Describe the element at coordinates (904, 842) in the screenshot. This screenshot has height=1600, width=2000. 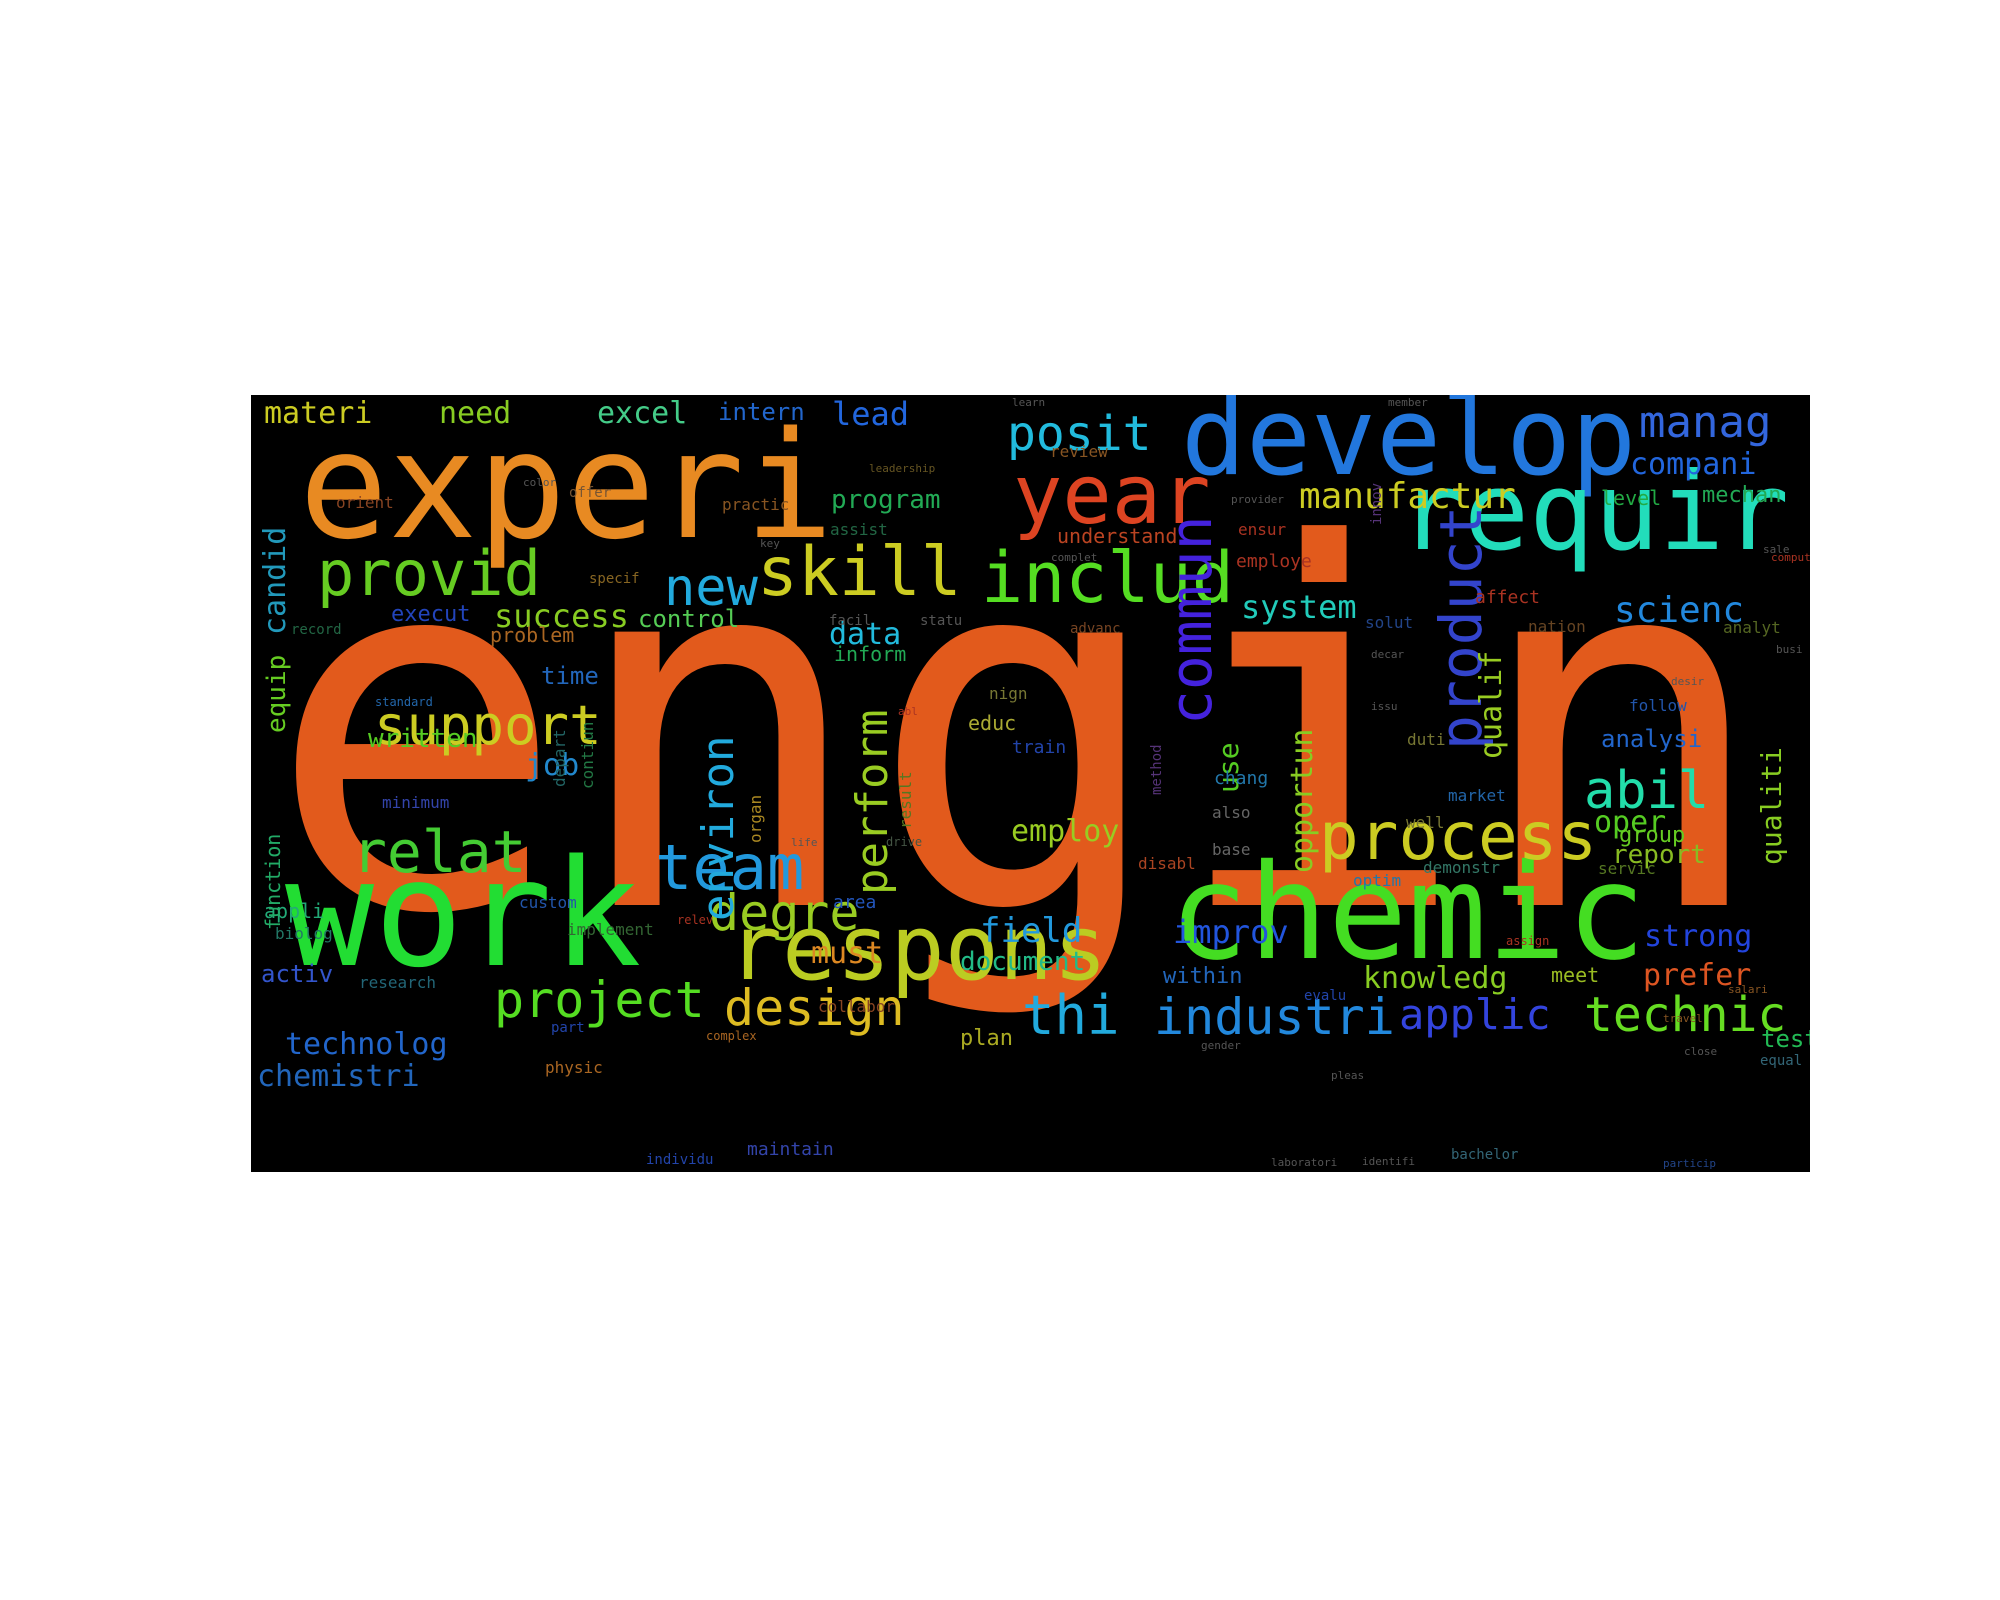
I see `word-drive: drive` at that location.